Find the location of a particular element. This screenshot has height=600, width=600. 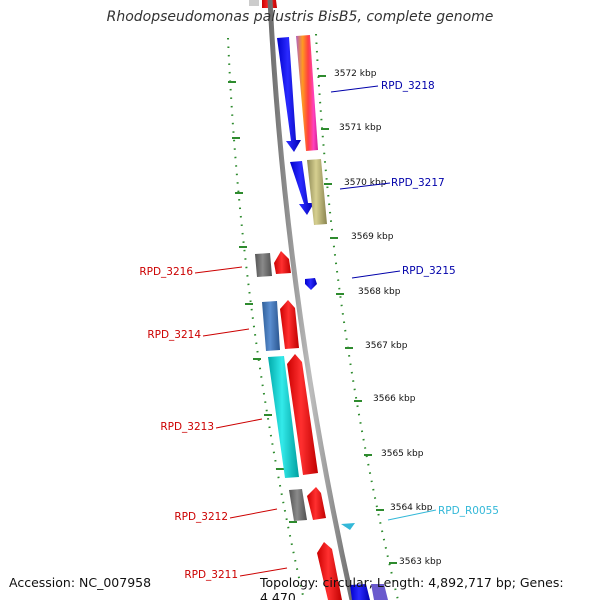

gene-label-rpd-3215: RPD_3215 is located at coordinates (429, 271).